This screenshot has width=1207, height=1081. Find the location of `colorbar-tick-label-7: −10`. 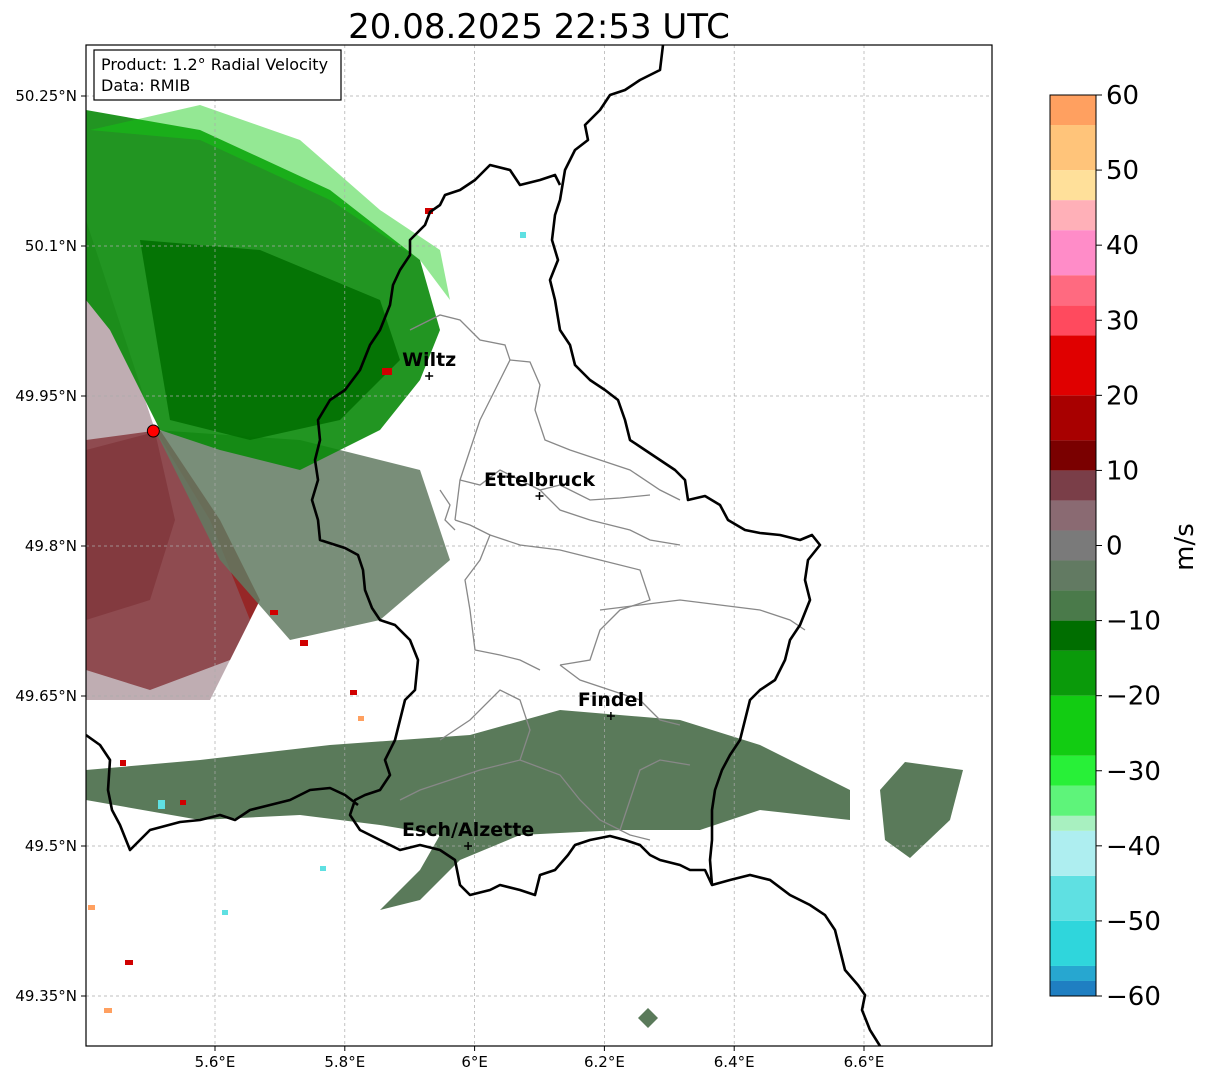

colorbar-tick-label-7: −10 is located at coordinates (1133, 622).